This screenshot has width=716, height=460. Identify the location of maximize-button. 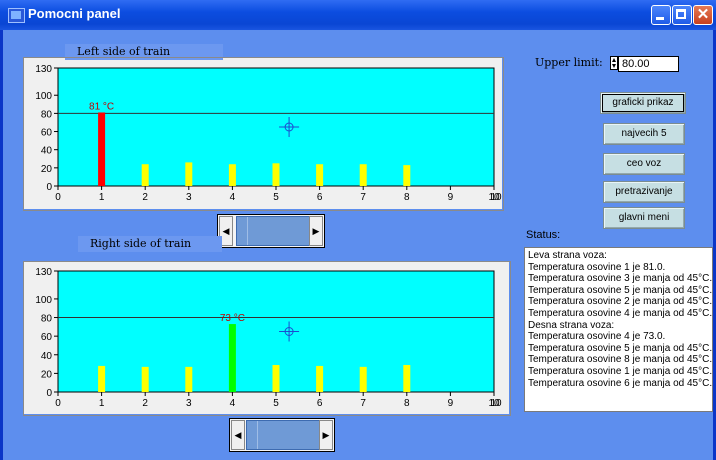
(682, 15).